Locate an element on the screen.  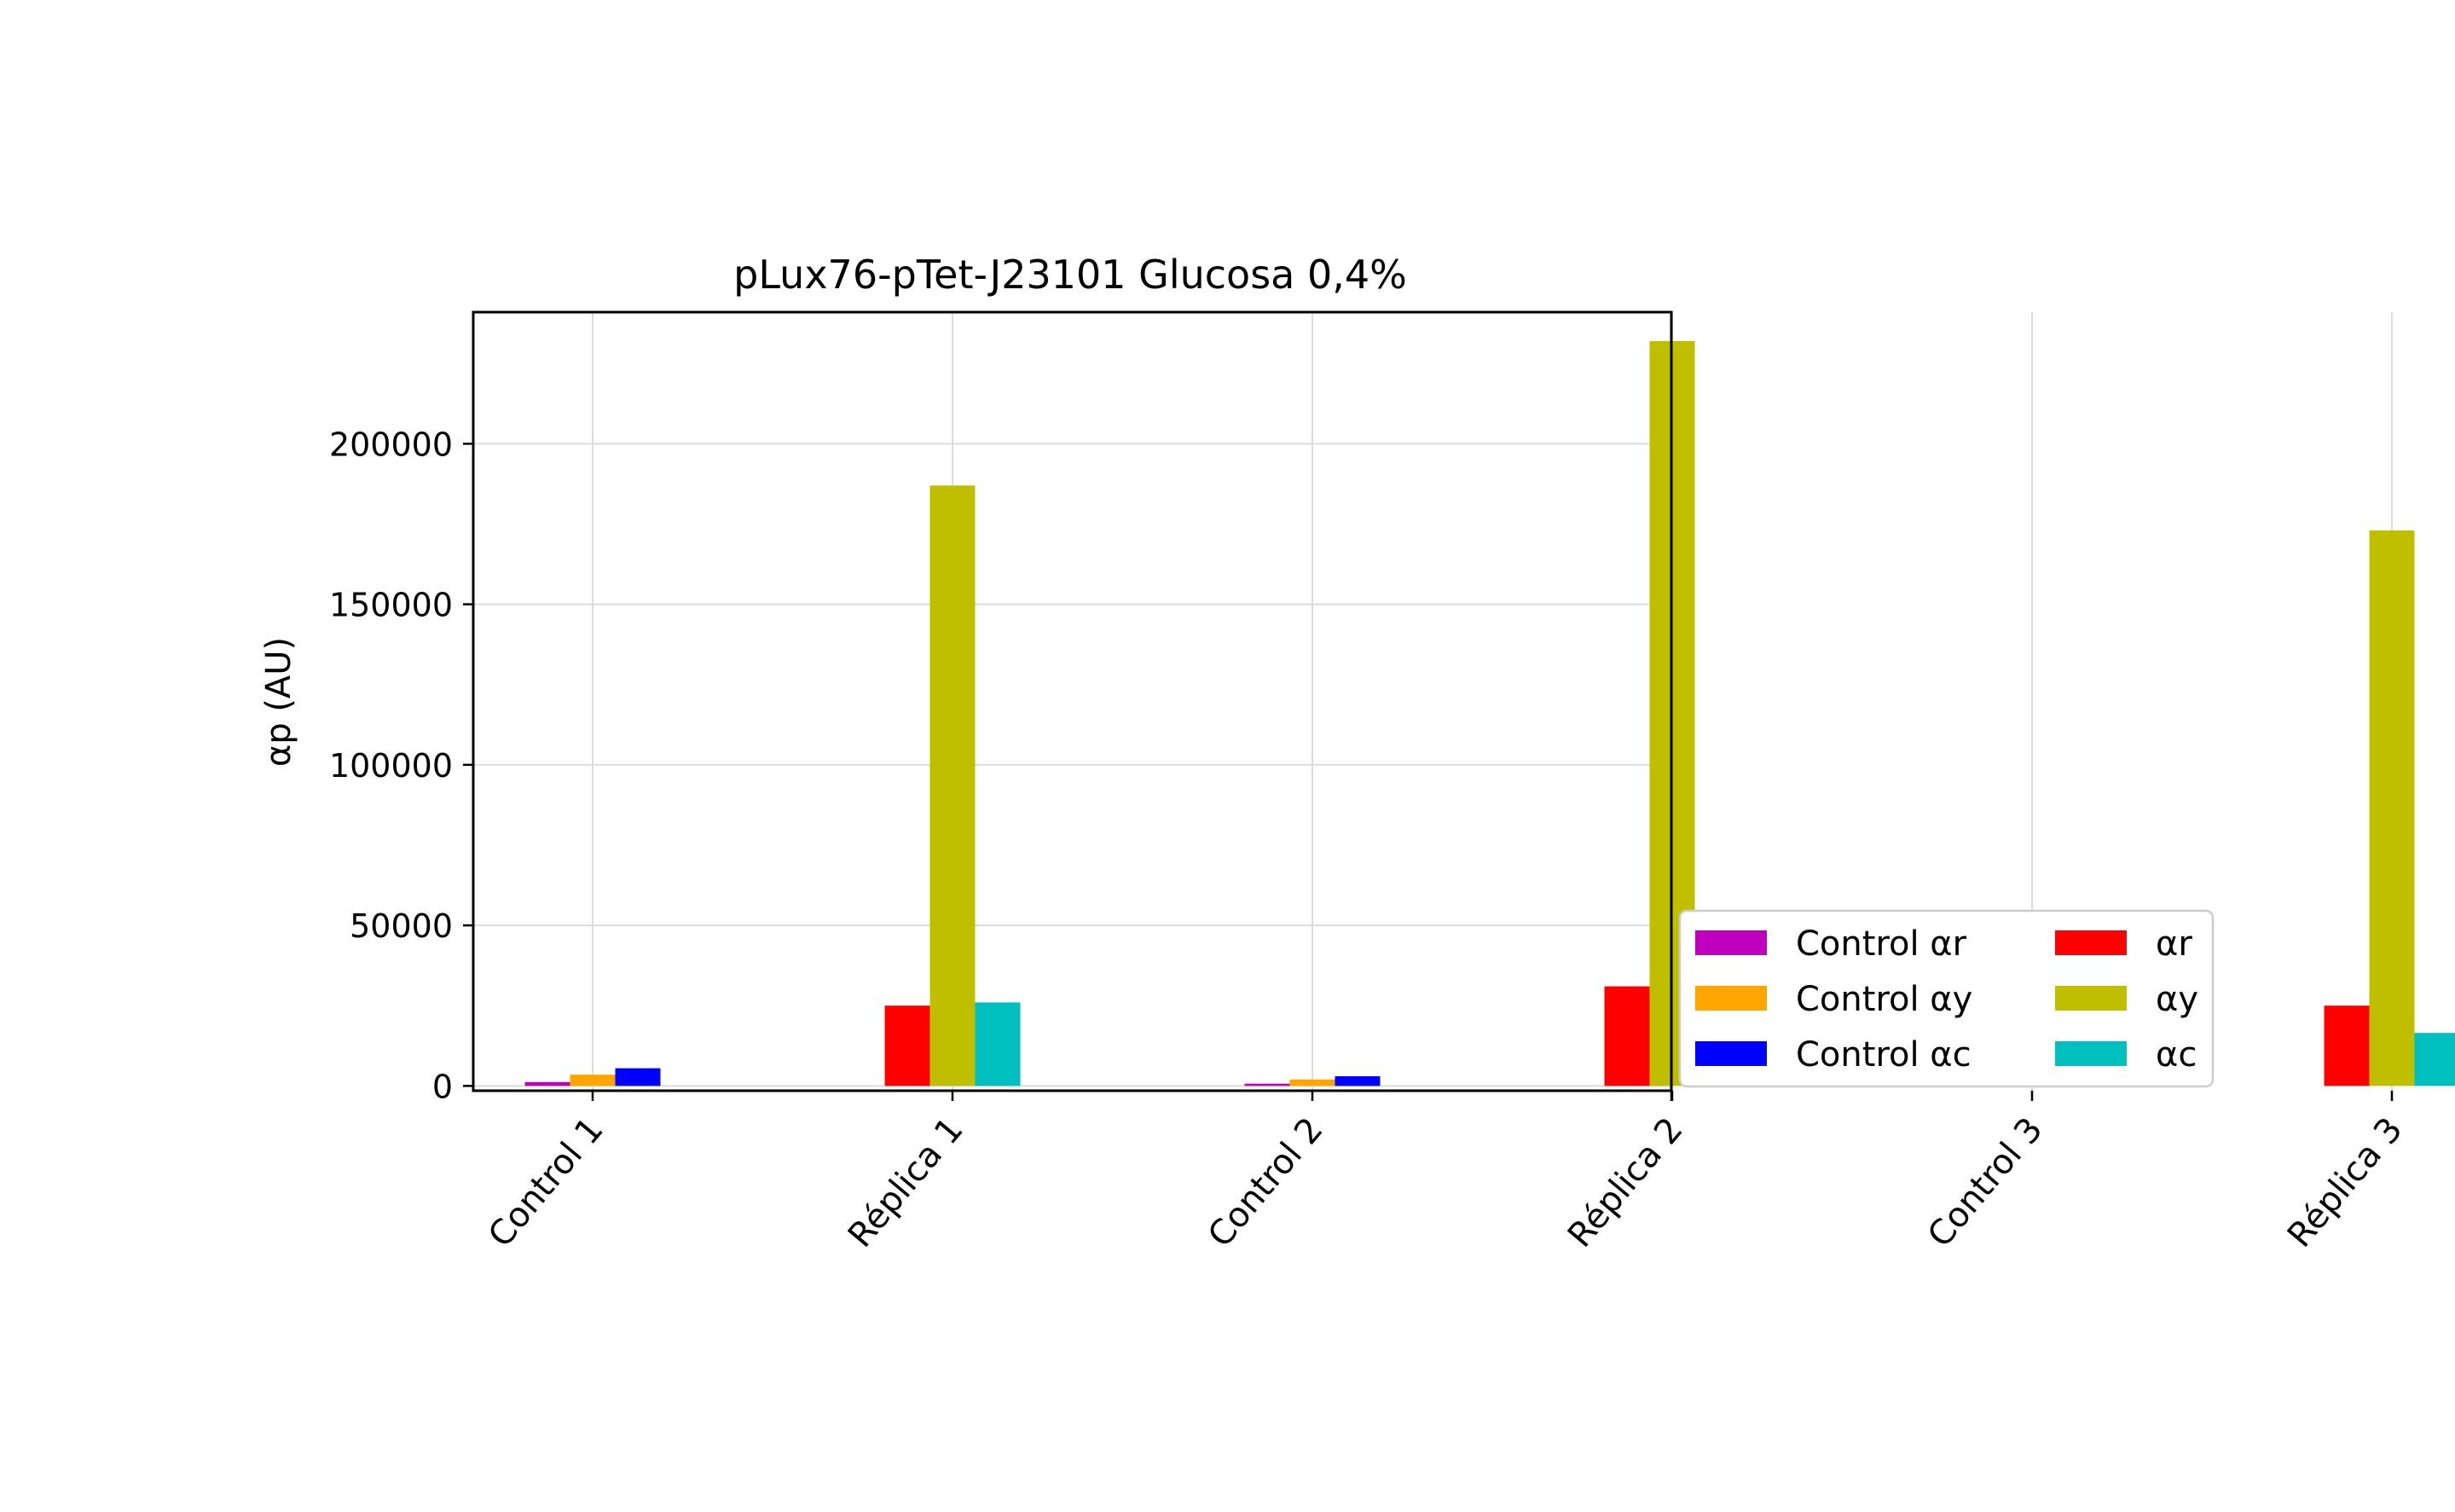
legend-label: Control αc is located at coordinates (1884, 1055).